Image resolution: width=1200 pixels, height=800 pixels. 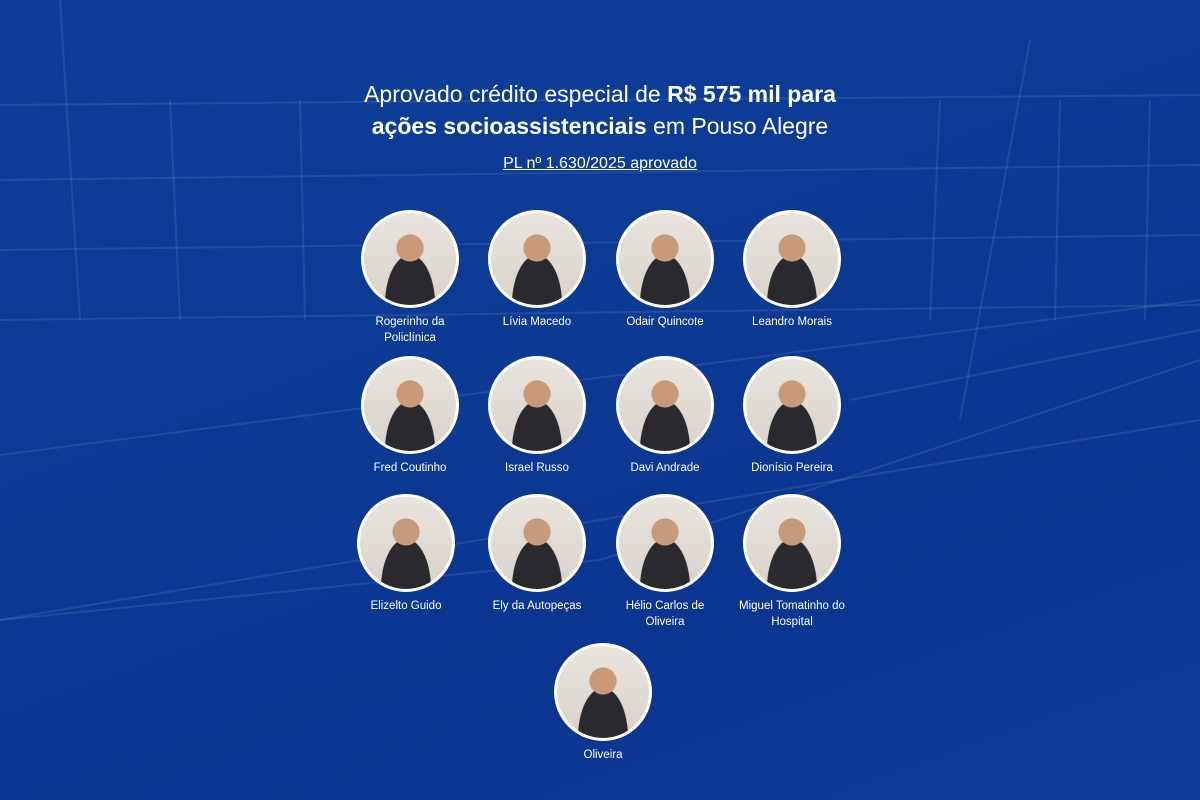 I want to click on councilor-card: Lívia Macedo, so click(x=537, y=270).